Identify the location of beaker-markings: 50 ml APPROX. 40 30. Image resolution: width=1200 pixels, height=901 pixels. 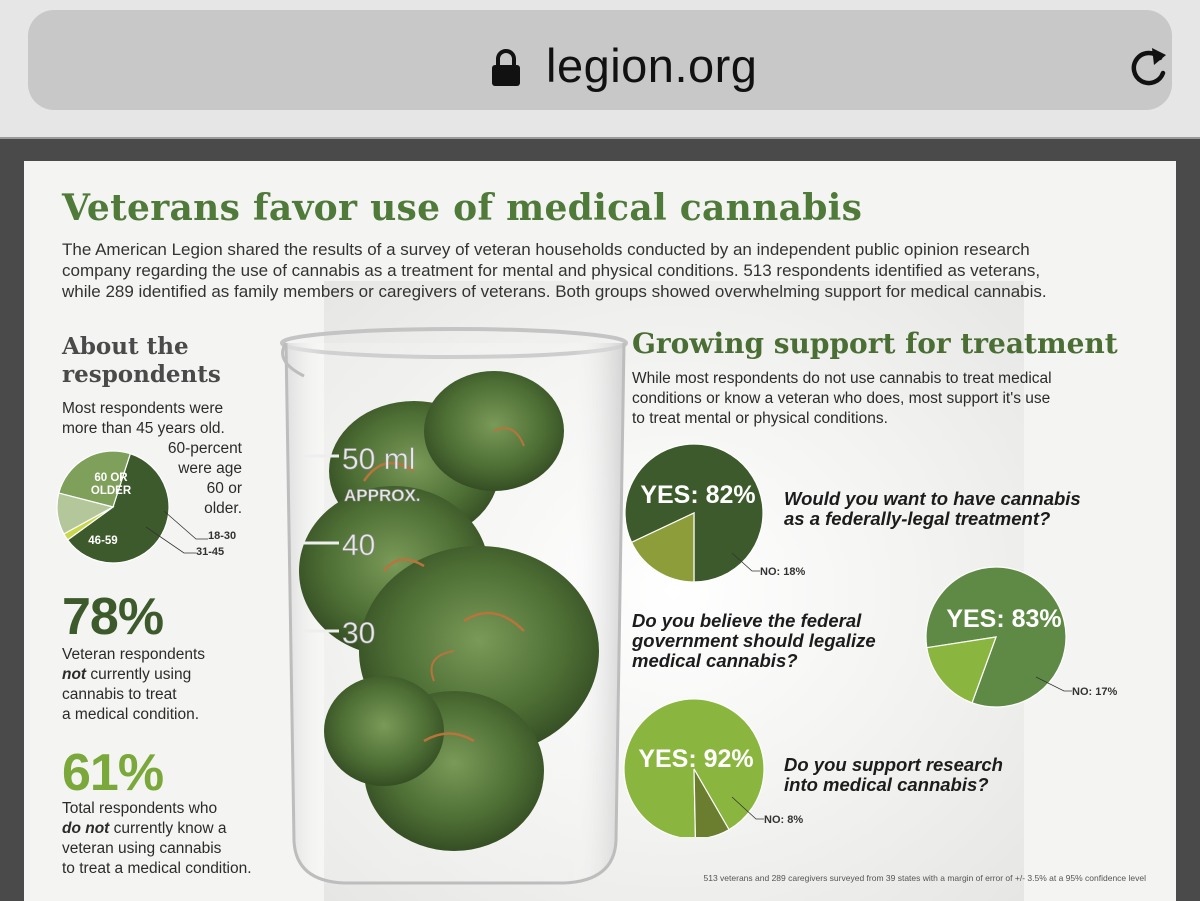
(362, 546).